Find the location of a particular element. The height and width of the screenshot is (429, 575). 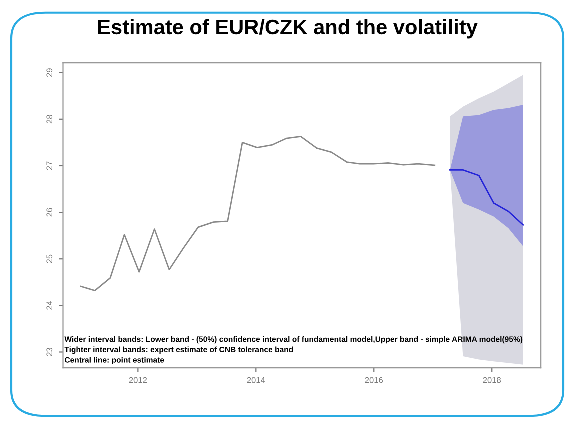

y-tick-label: 25 is located at coordinates (49, 259).